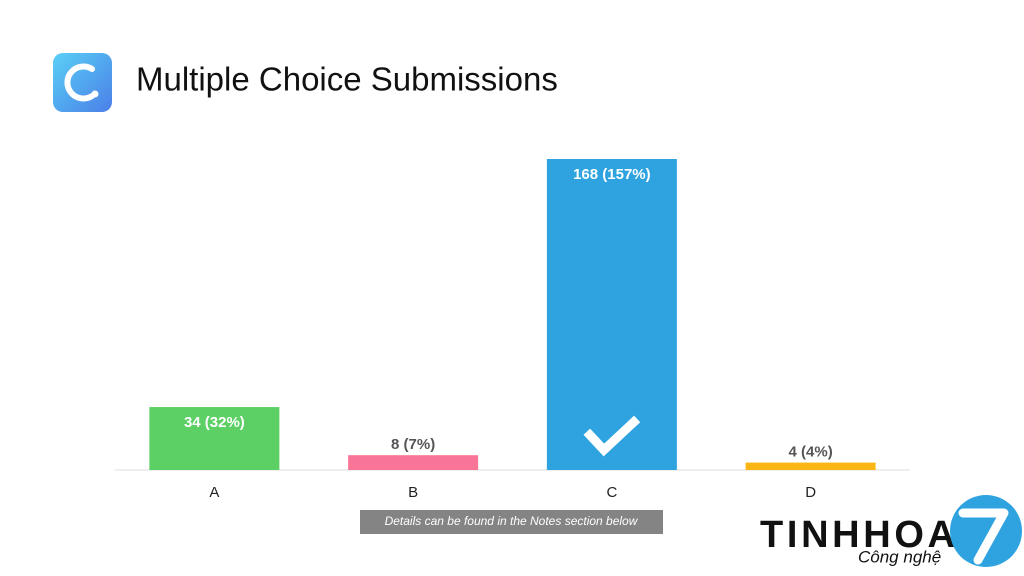 The width and height of the screenshot is (1024, 576). Describe the element at coordinates (612, 174) in the screenshot. I see `value-label: 168 (157%)` at that location.